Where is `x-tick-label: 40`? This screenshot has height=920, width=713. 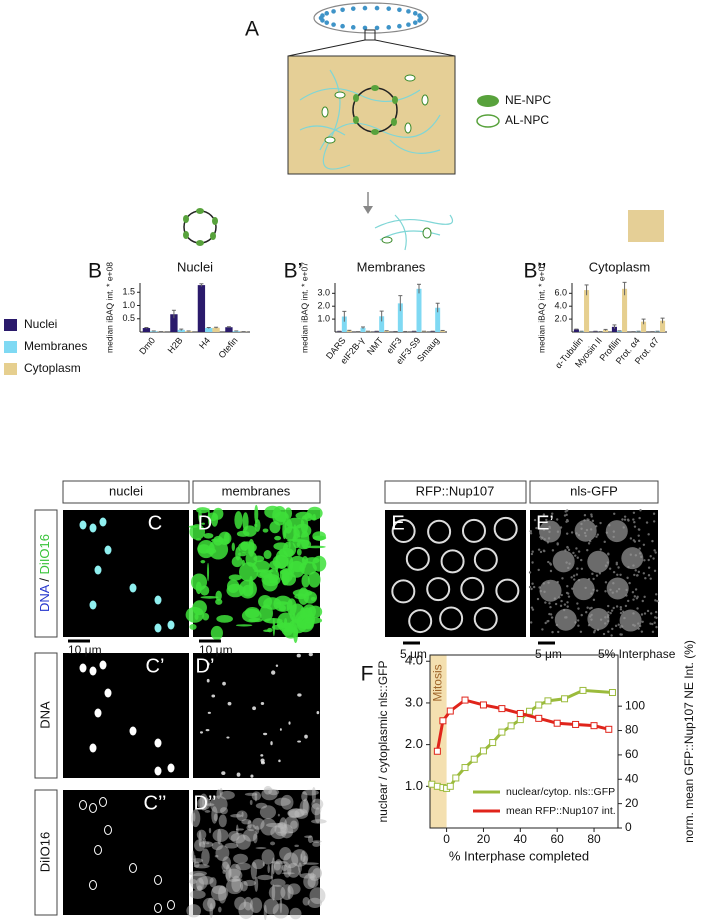
x-tick-label: 40 is located at coordinates (521, 839).